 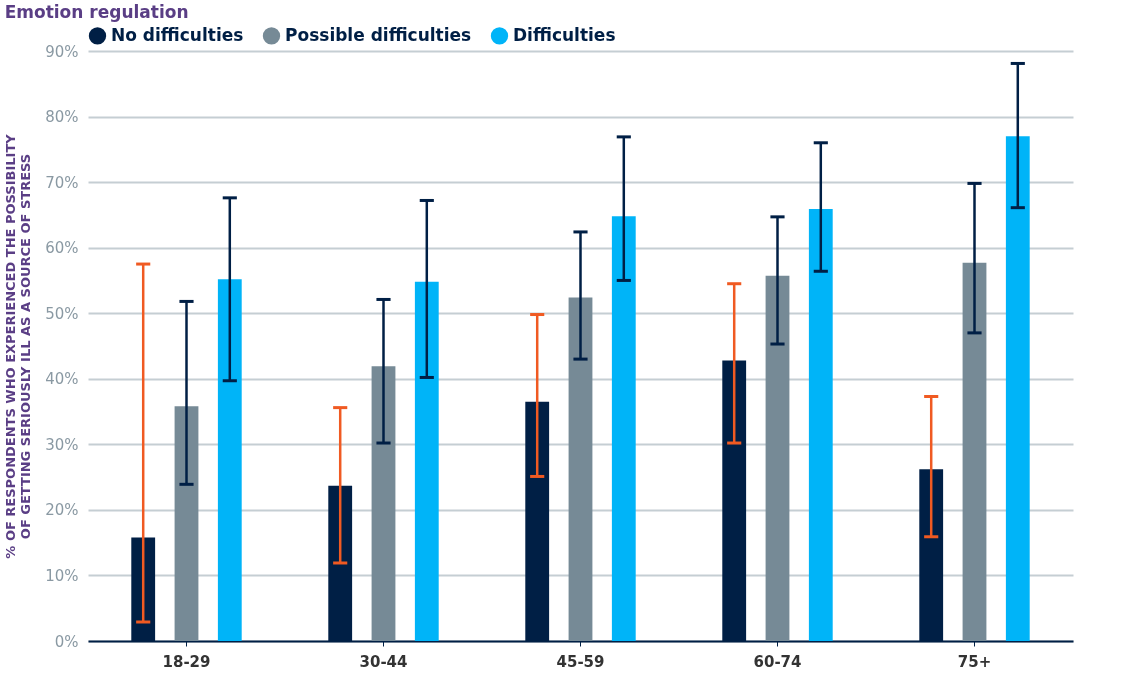 I want to click on y-tick-label: 10%, so click(x=62, y=575).